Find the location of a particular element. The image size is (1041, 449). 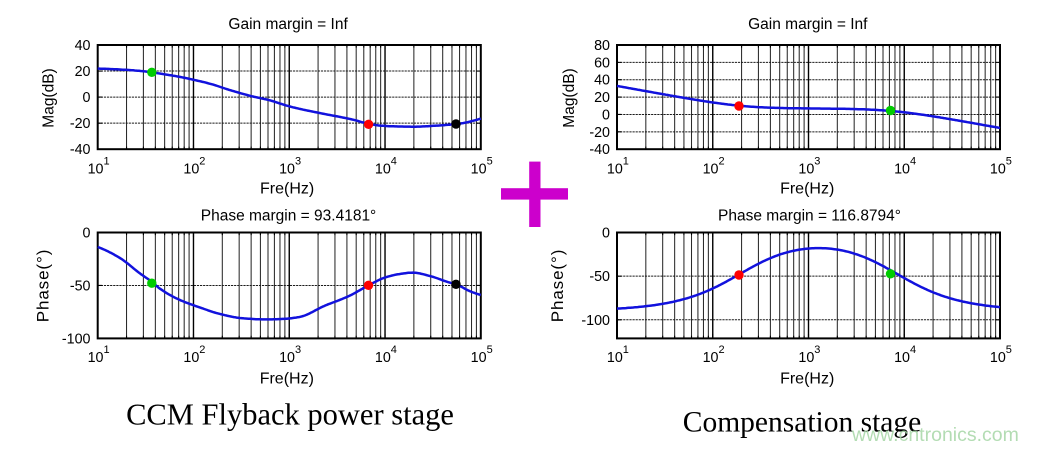

svg-text: 60 is located at coordinates (602, 63).